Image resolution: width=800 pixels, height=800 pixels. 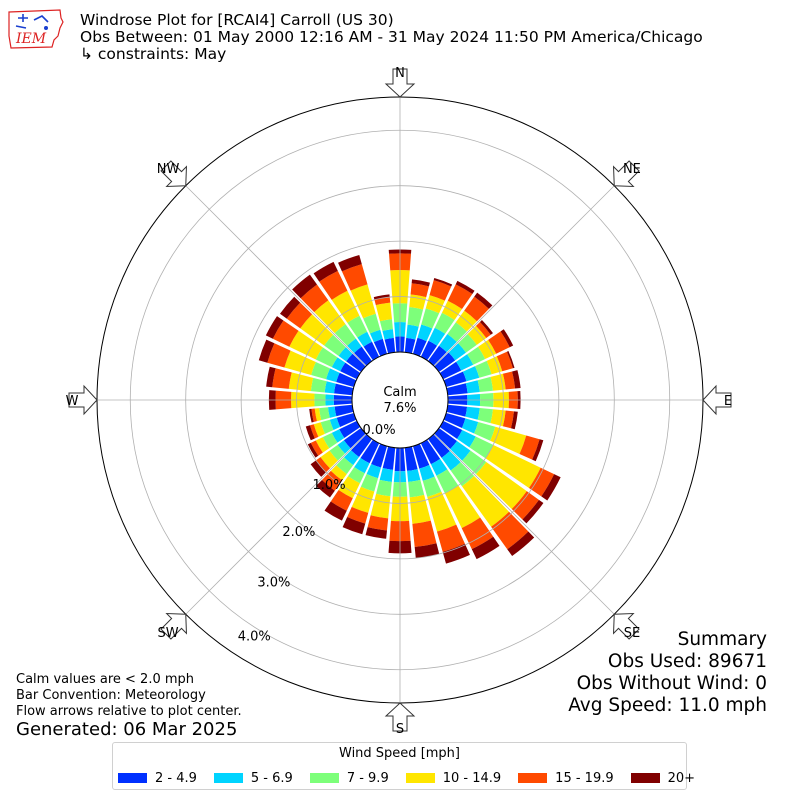 I want to click on rose-bar-E120-bin4, so click(x=541, y=482).